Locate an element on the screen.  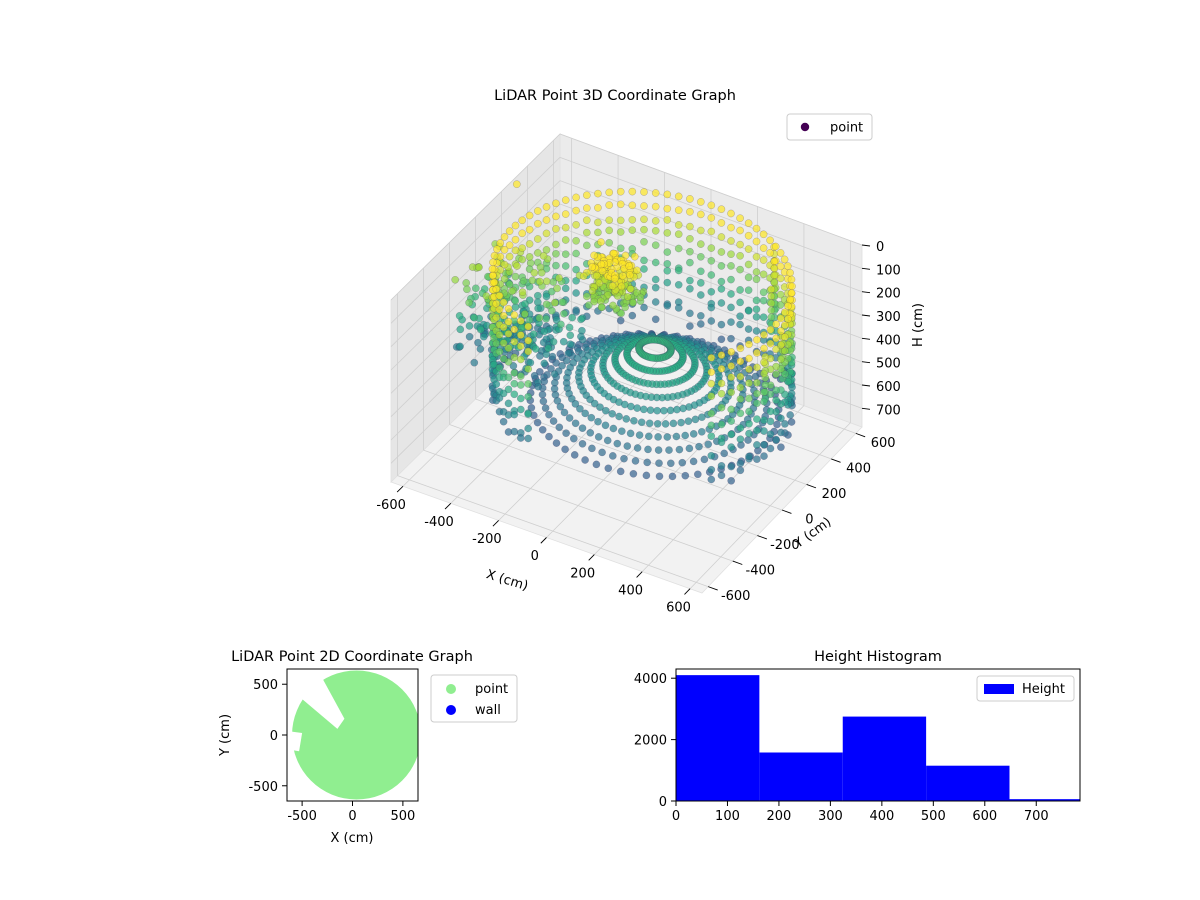
svg-text: 400 is located at coordinates (888, 340).